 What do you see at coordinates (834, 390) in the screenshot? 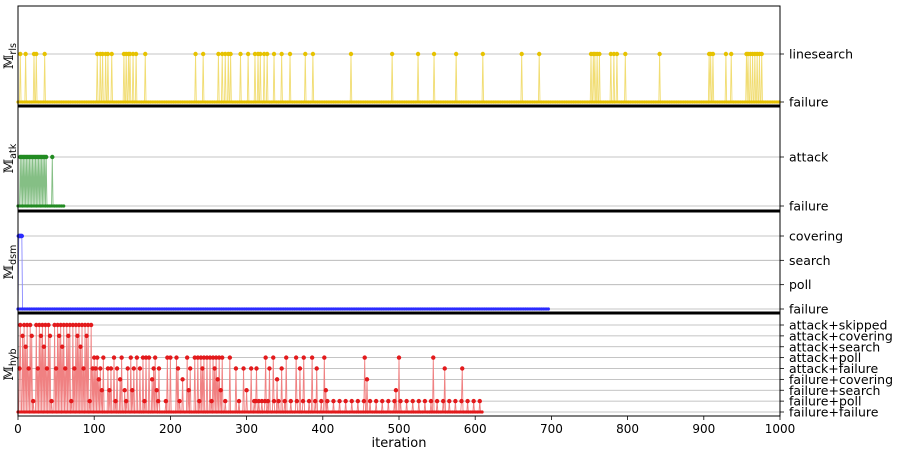
I see `state-label-hyb: failure+search` at bounding box center [834, 390].